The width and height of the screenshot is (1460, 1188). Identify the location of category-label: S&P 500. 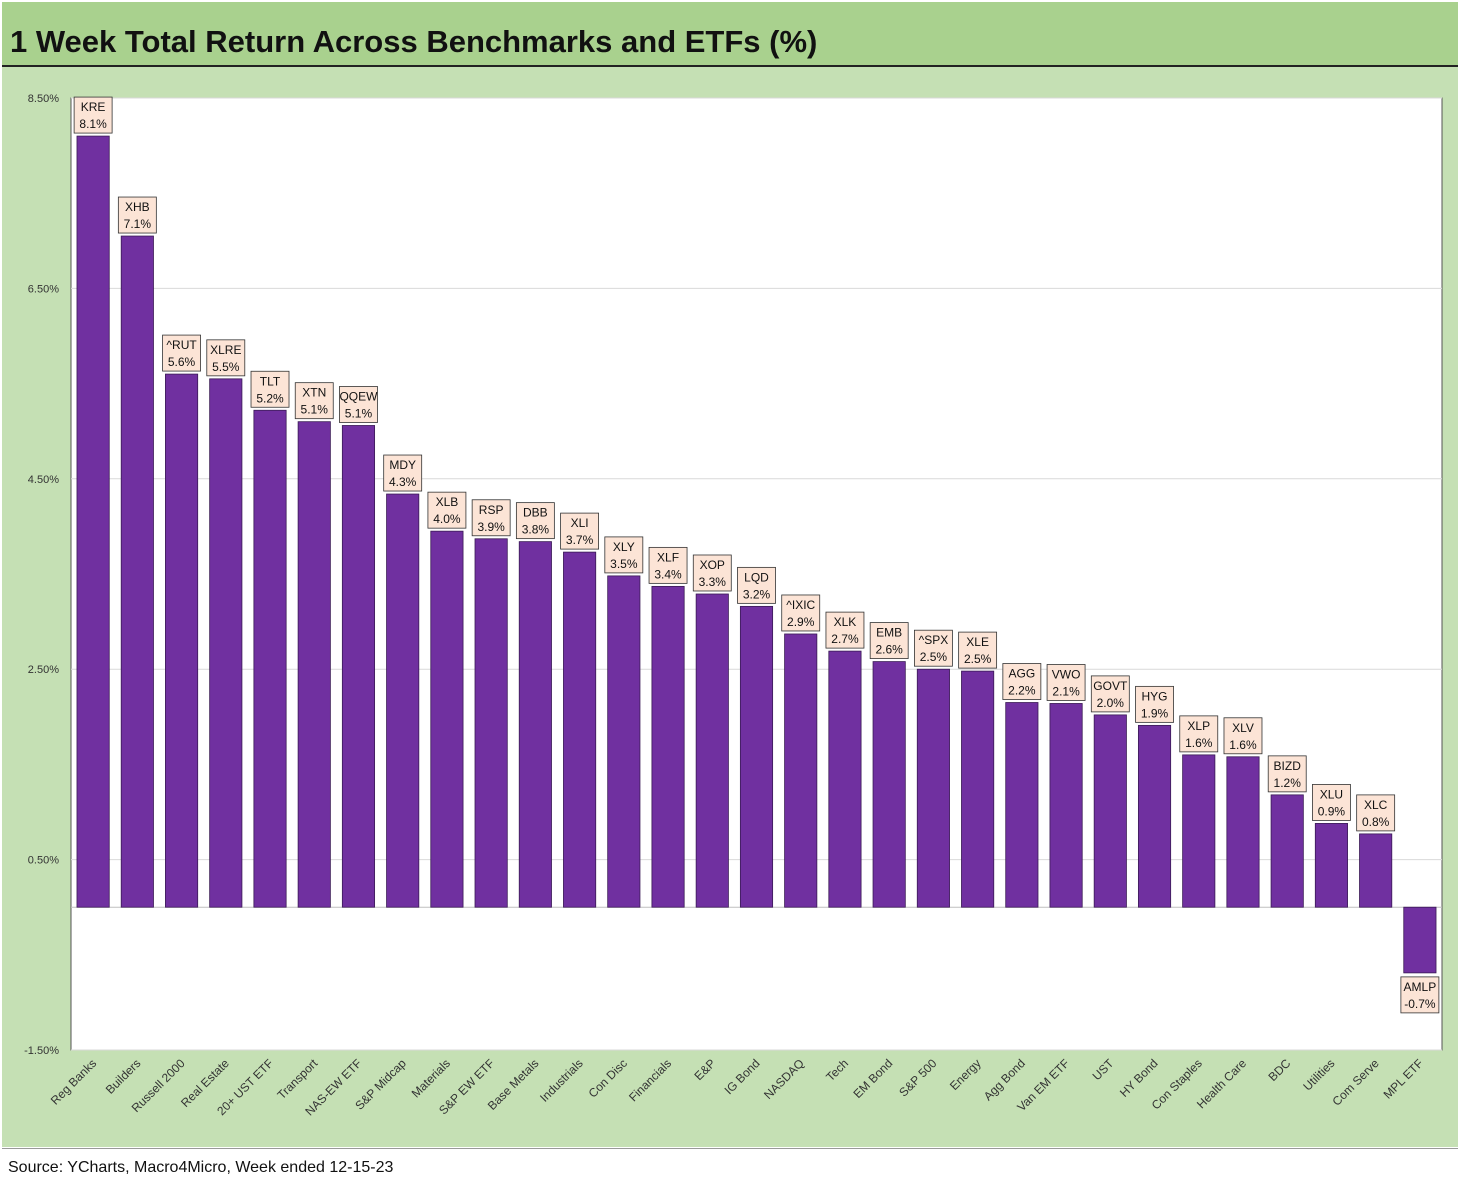
(917, 1077).